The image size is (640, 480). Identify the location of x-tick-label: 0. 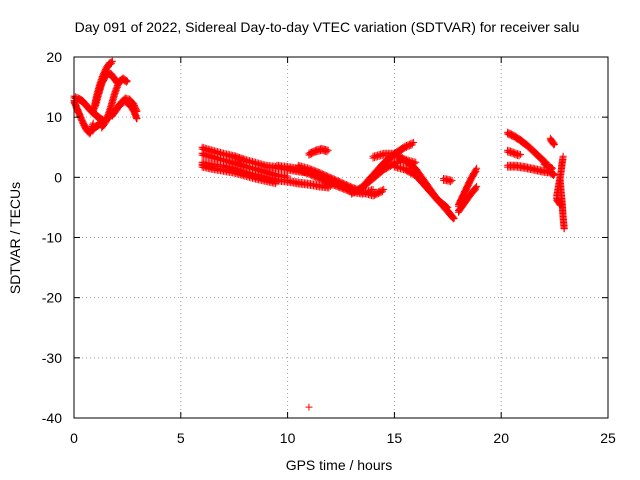
(74, 438).